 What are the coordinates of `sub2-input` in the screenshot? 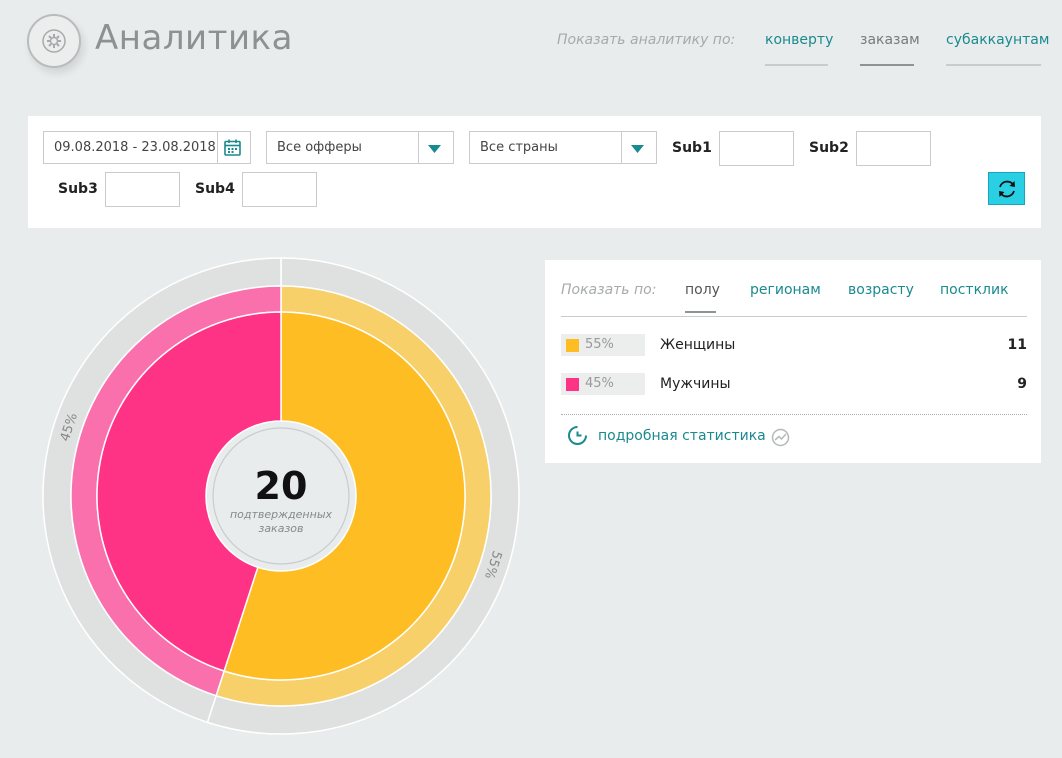 It's located at (893, 148).